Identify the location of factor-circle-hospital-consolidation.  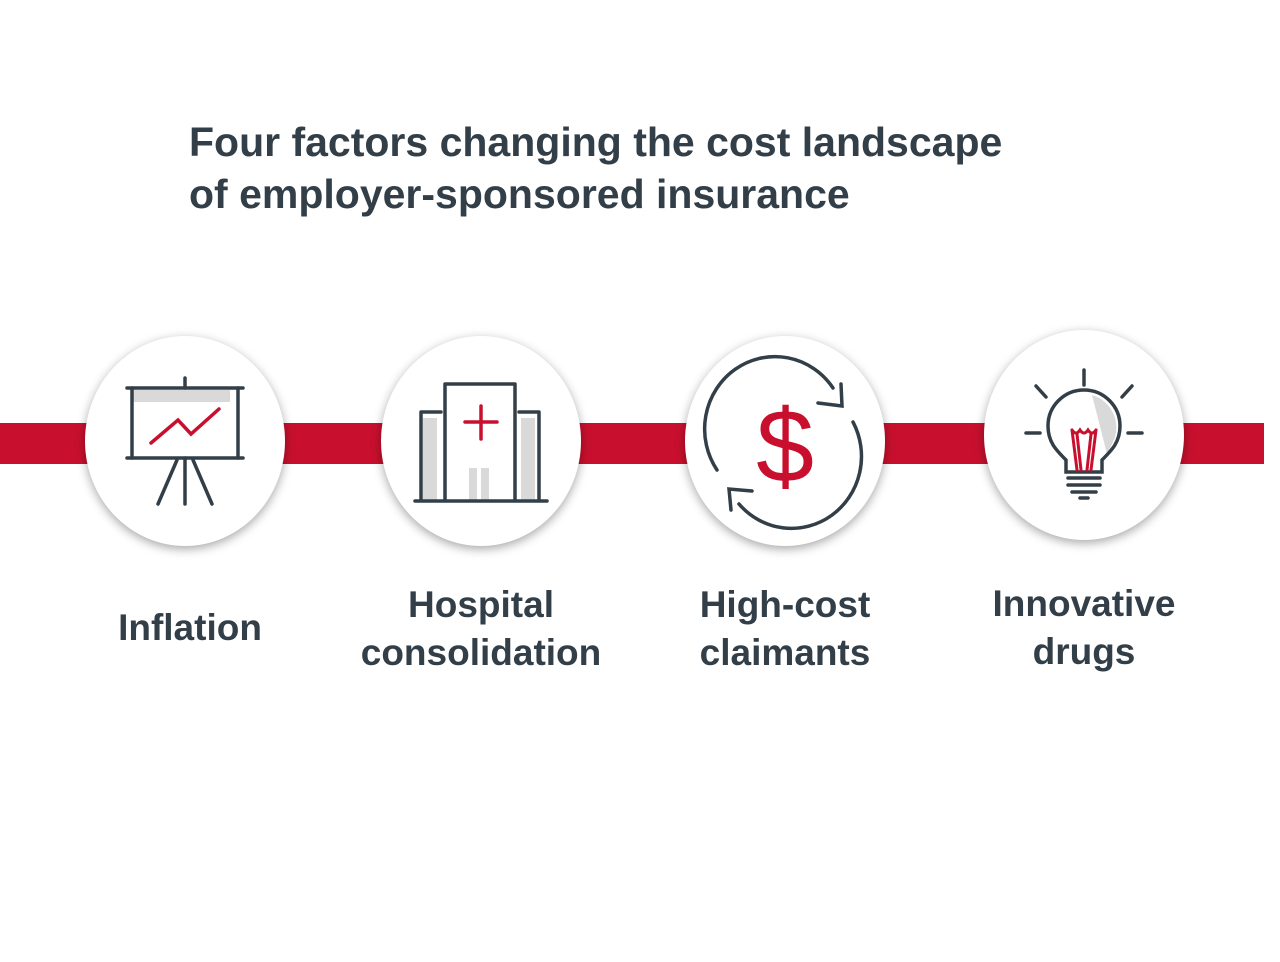
(481, 441).